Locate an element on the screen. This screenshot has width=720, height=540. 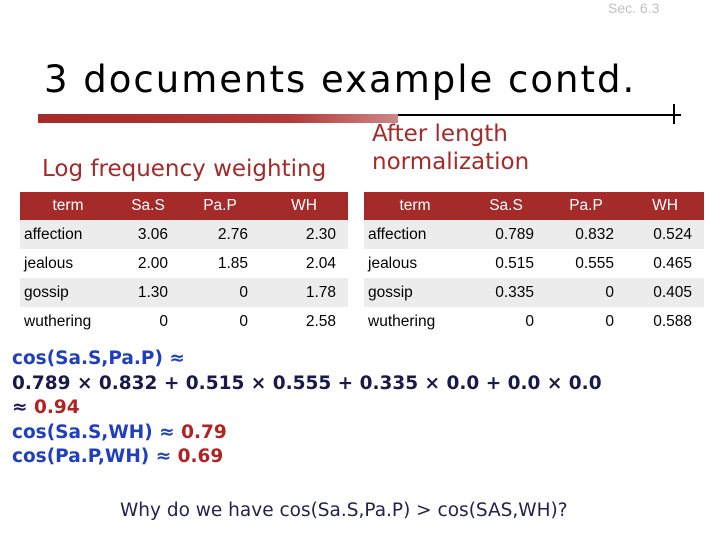
table-row: gossip 0.335 0 0.405 is located at coordinates (534, 292).